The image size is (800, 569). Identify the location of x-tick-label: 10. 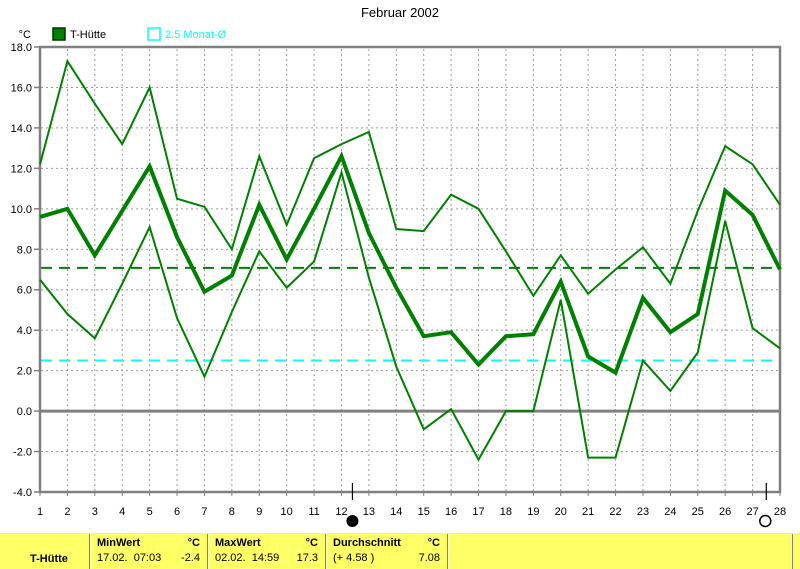
(287, 512).